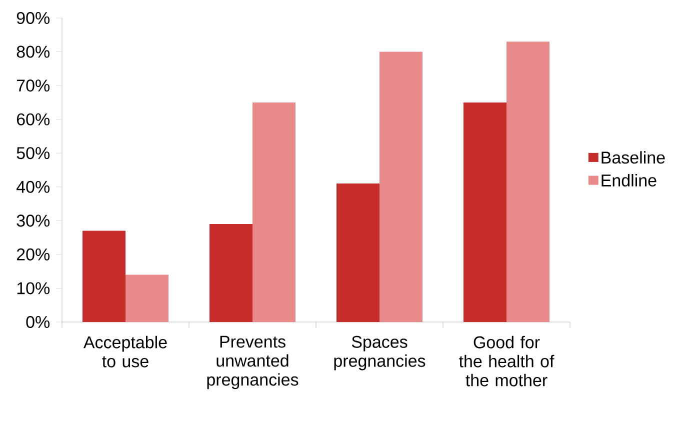 Image resolution: width=694 pixels, height=432 pixels. I want to click on x-tick-label: Spaces pregnancies, so click(380, 353).